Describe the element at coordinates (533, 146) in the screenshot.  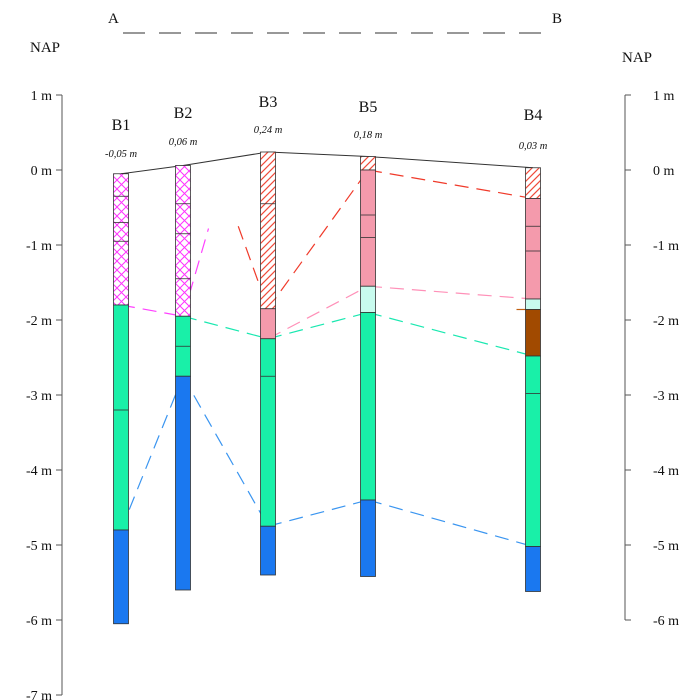
I see `borehole-surface-elevation: 0,03 m` at that location.